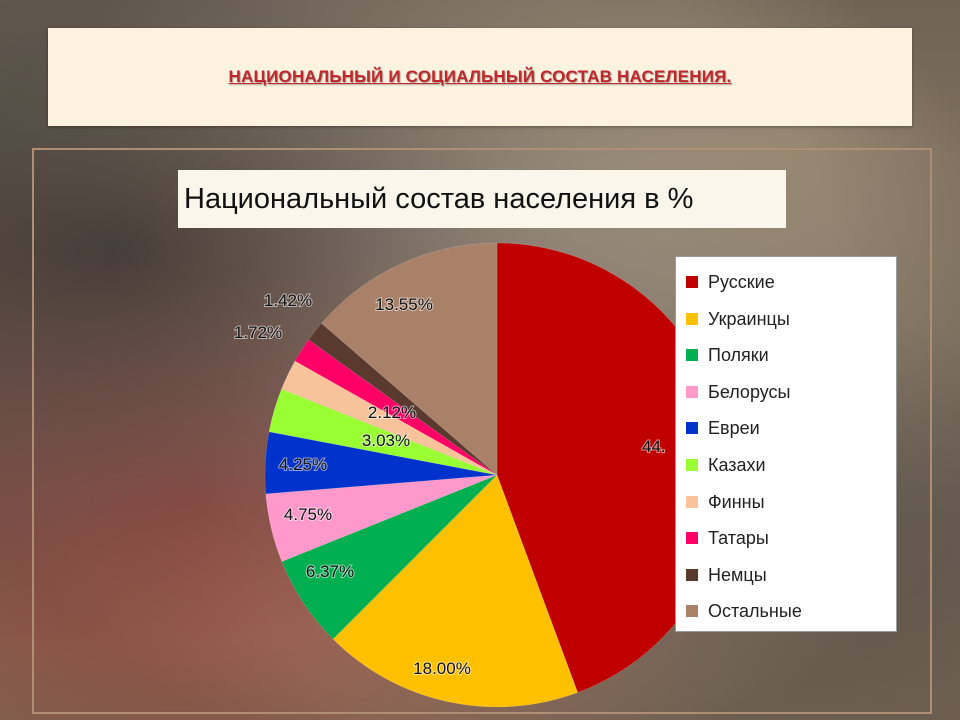 Image resolution: width=960 pixels, height=720 pixels. Describe the element at coordinates (737, 465) in the screenshot. I see `legend-label: Казахи` at that location.